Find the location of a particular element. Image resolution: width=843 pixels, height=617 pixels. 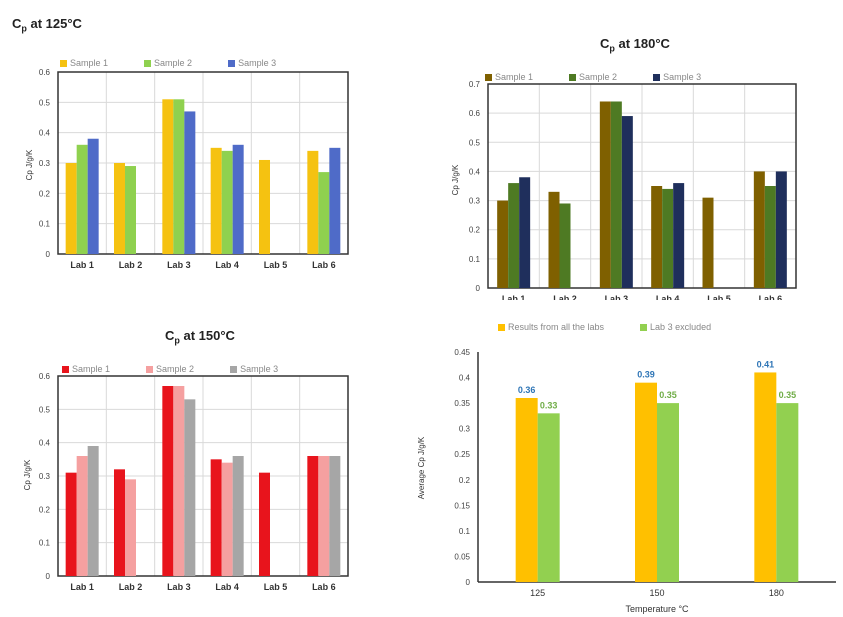

legend-label: Lab 3 excluded is located at coordinates (681, 327).